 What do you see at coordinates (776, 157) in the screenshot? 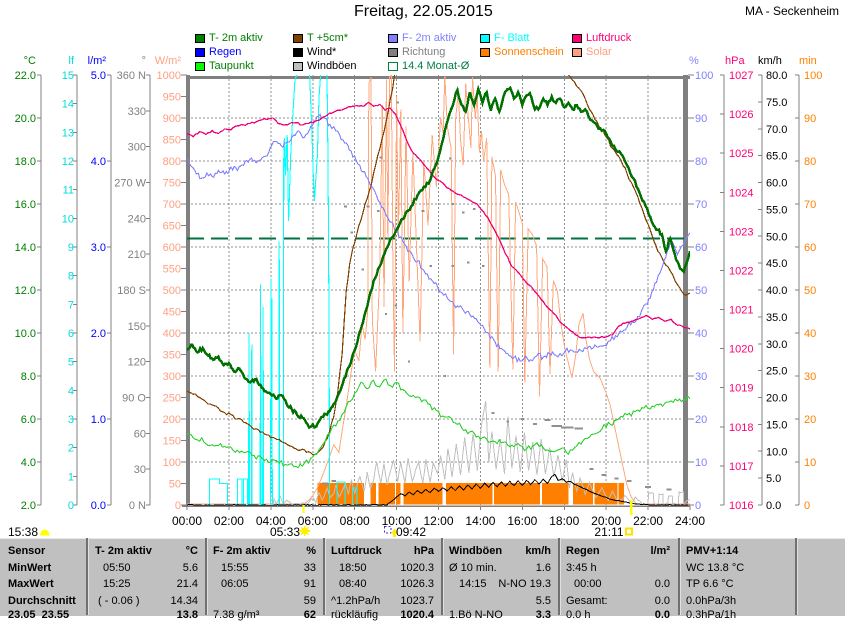
I see `svg-text: 65.0` at bounding box center [776, 157].